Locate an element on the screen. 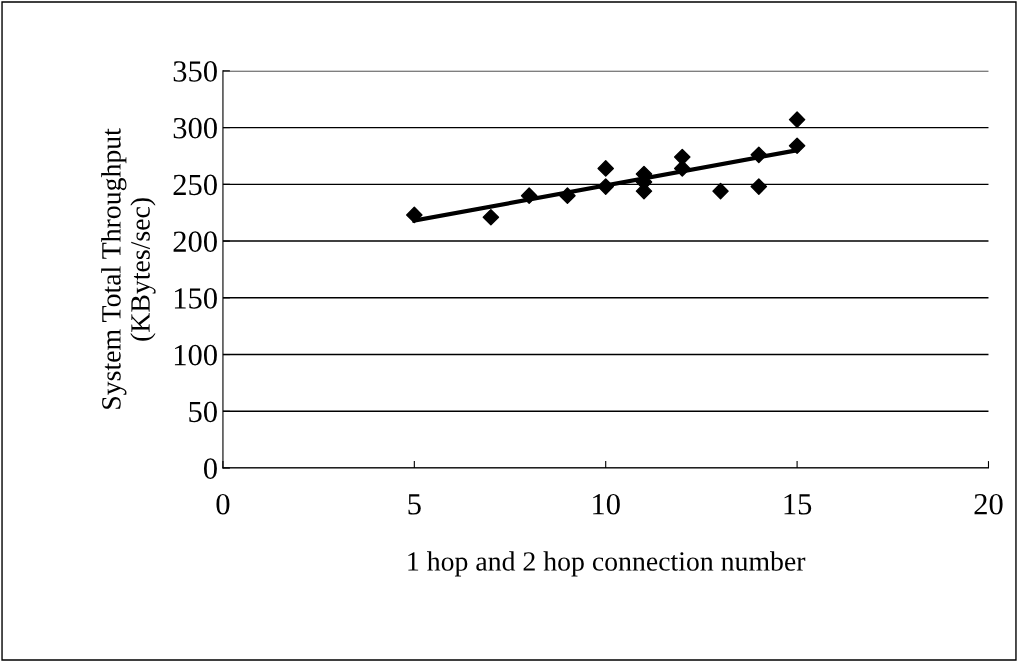 Image resolution: width=1018 pixels, height=662 pixels. x-tick-label: 10 is located at coordinates (606, 504).